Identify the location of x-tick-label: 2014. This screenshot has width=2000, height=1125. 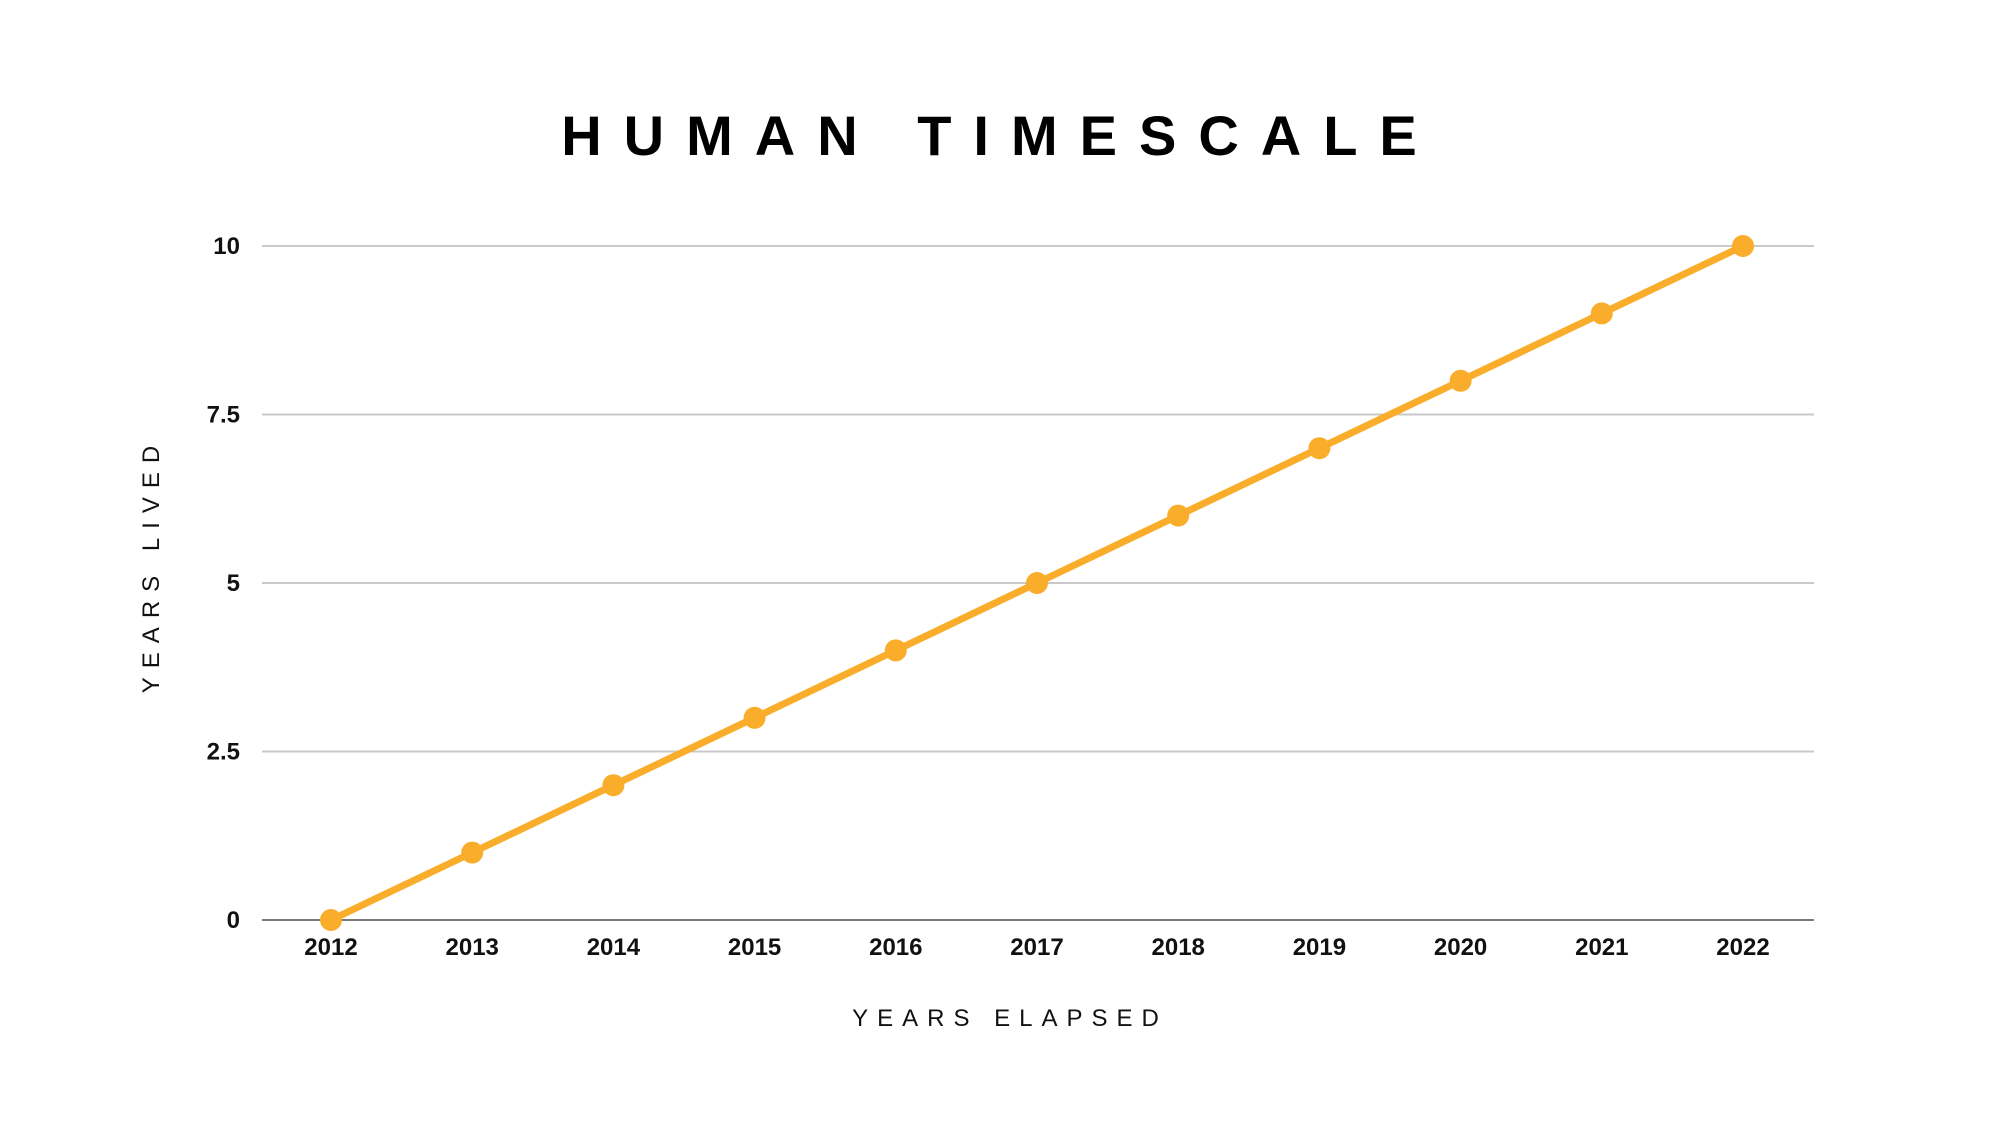
(614, 947).